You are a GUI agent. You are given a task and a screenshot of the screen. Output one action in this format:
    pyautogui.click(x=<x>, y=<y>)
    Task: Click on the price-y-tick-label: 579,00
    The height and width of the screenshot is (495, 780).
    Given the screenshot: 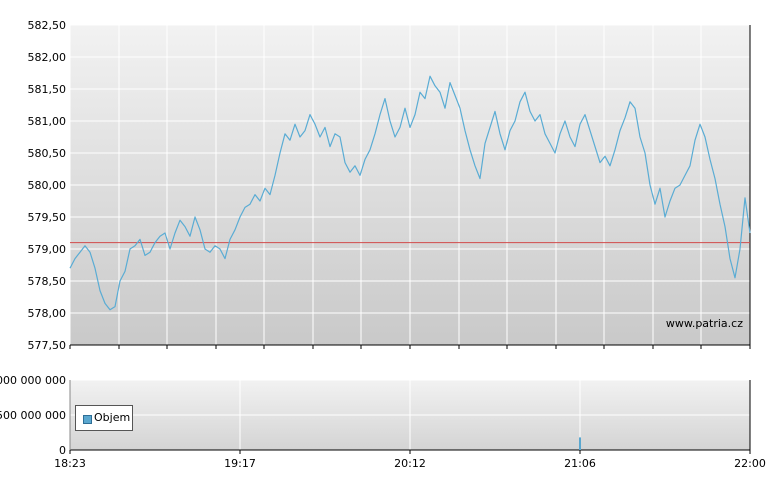 What is the action you would take?
    pyautogui.click(x=47, y=249)
    